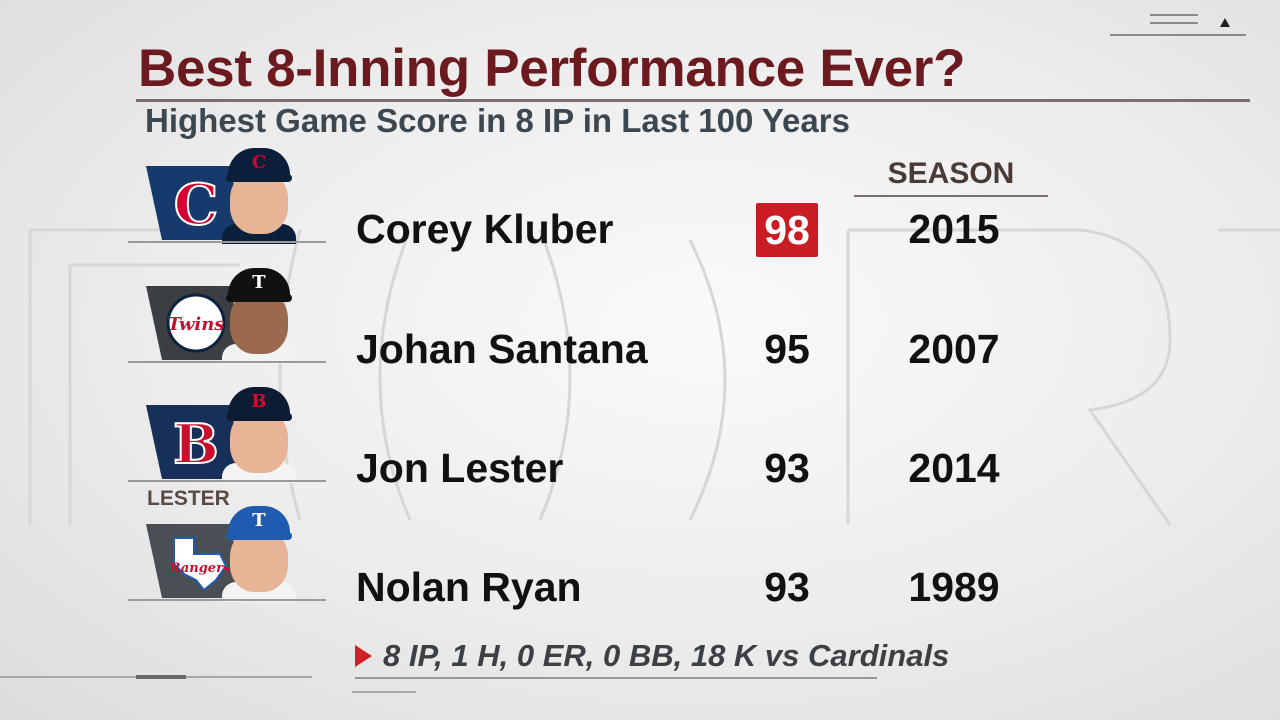  Describe the element at coordinates (485, 229) in the screenshot. I see `player-name: Corey Kluber` at that location.